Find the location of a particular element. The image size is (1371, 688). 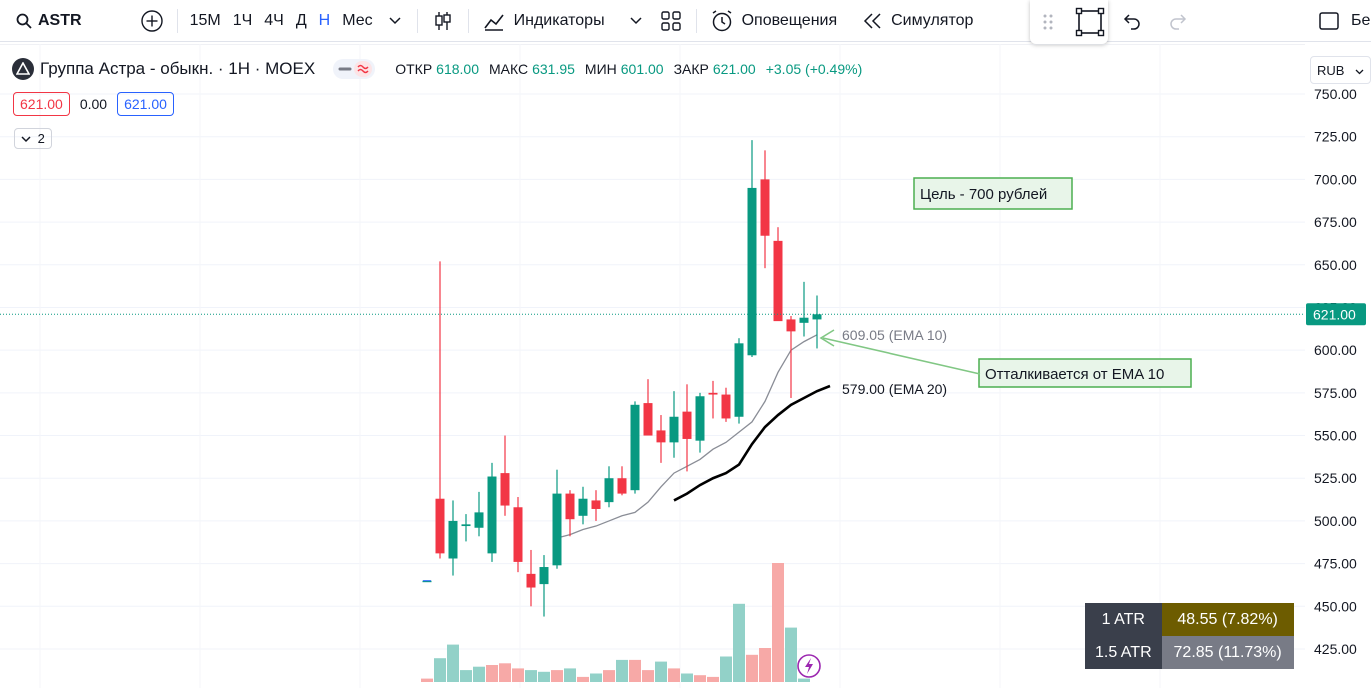

price-tick-label: 550.00 is located at coordinates (1335, 436).